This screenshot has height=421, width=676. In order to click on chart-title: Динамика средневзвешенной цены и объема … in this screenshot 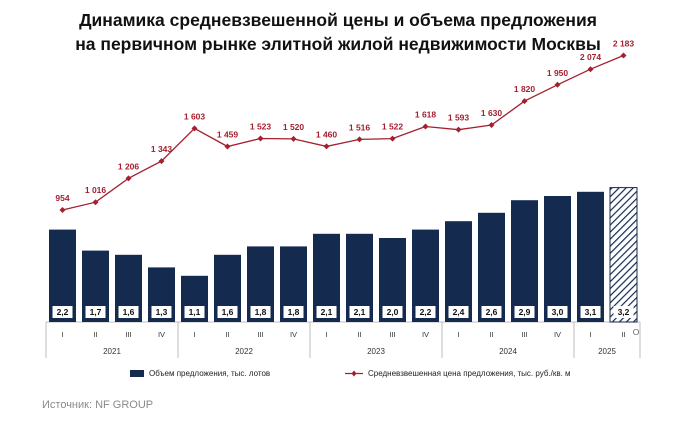, I will do `click(338, 32)`.